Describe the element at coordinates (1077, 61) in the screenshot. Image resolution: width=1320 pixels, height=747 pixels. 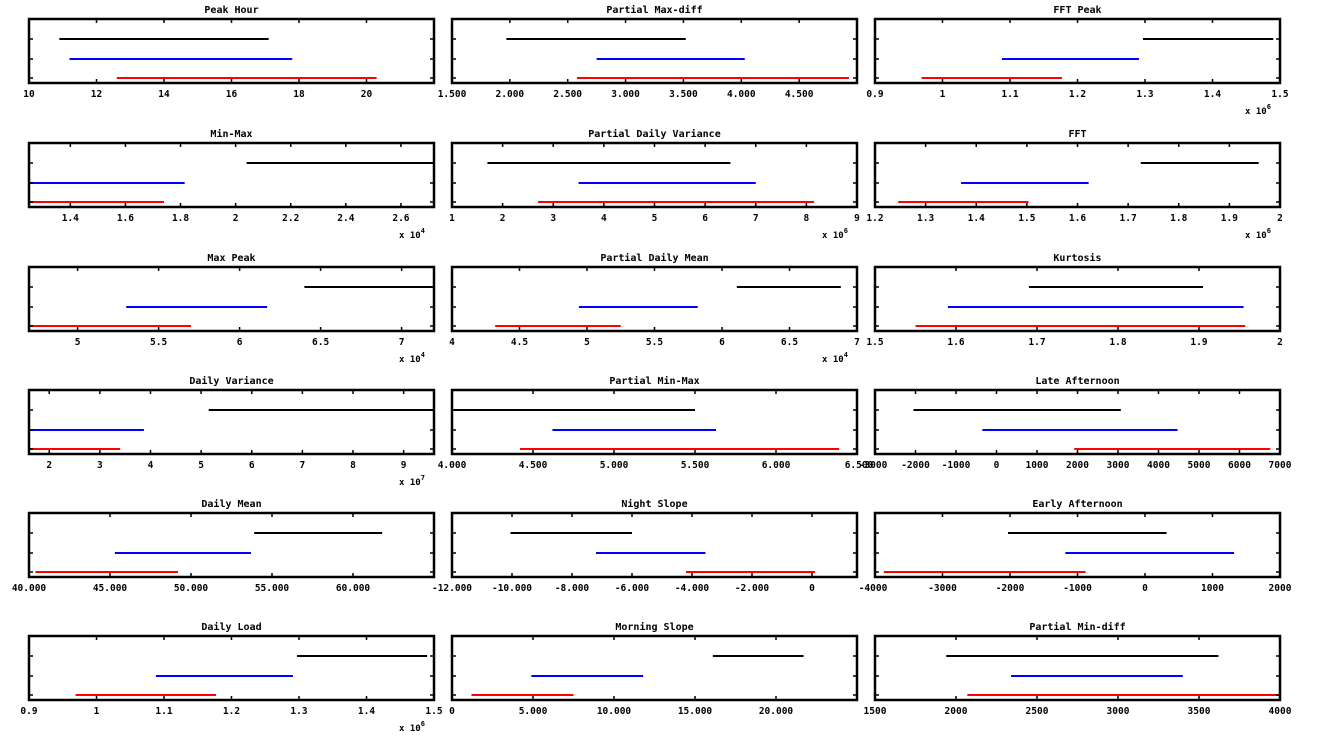
I see `fft-peak-chart: FFT Peak 0.9 1 1.1 1.2 1.3 1.4 1.5x 106` at that location.